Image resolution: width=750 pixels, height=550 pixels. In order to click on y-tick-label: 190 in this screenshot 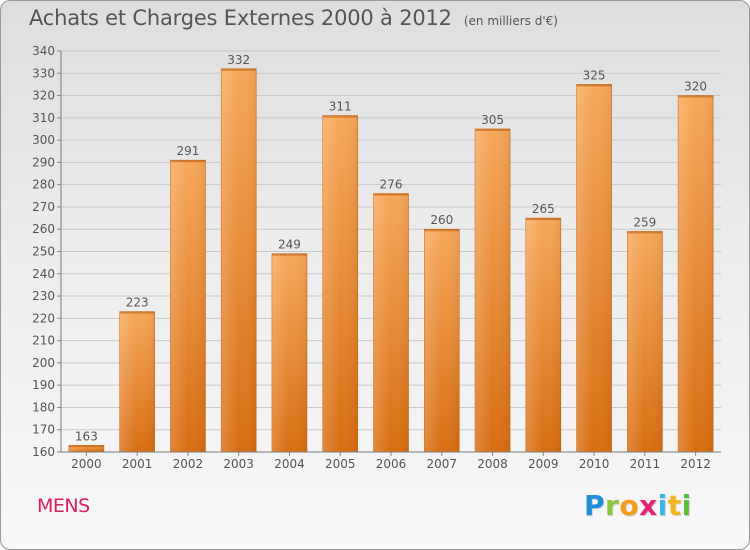, I will do `click(43, 385)`.